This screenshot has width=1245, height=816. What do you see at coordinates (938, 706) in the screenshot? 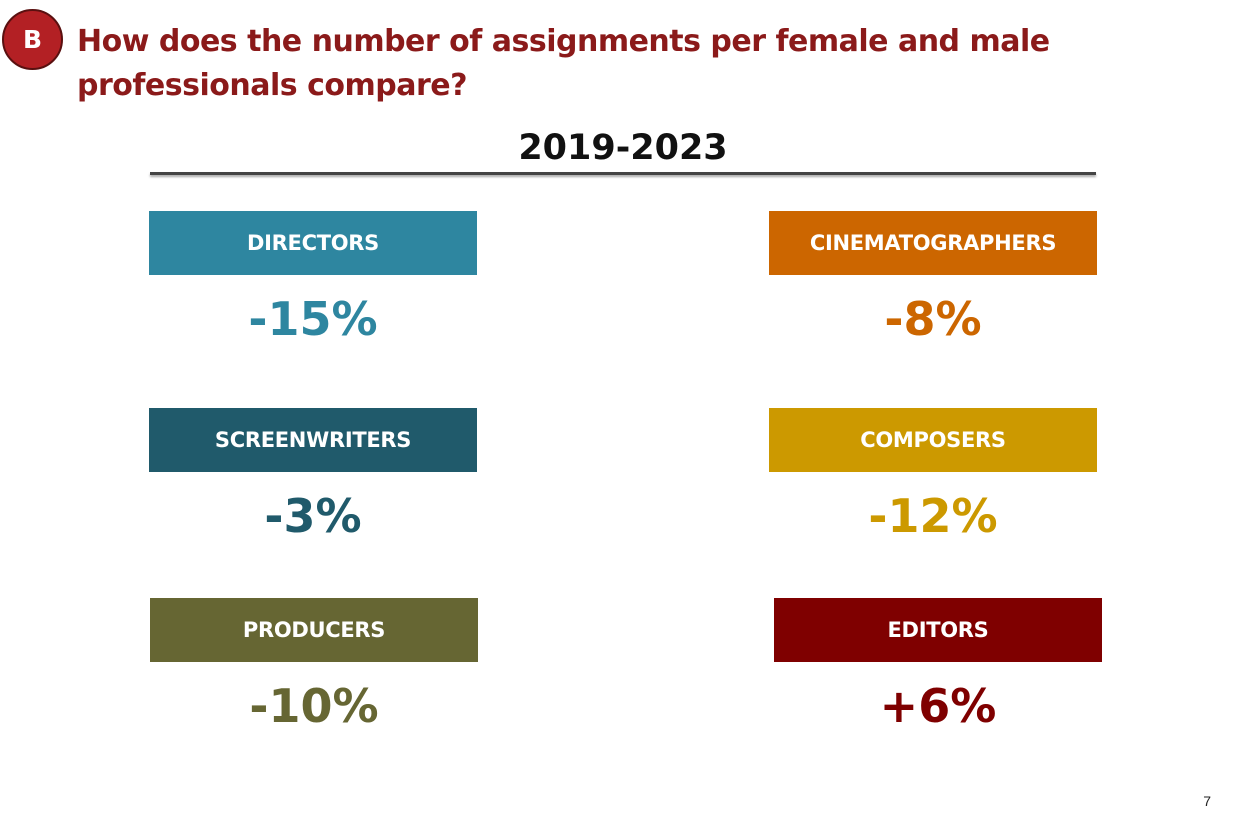
I see `card-value: +6%` at bounding box center [938, 706].